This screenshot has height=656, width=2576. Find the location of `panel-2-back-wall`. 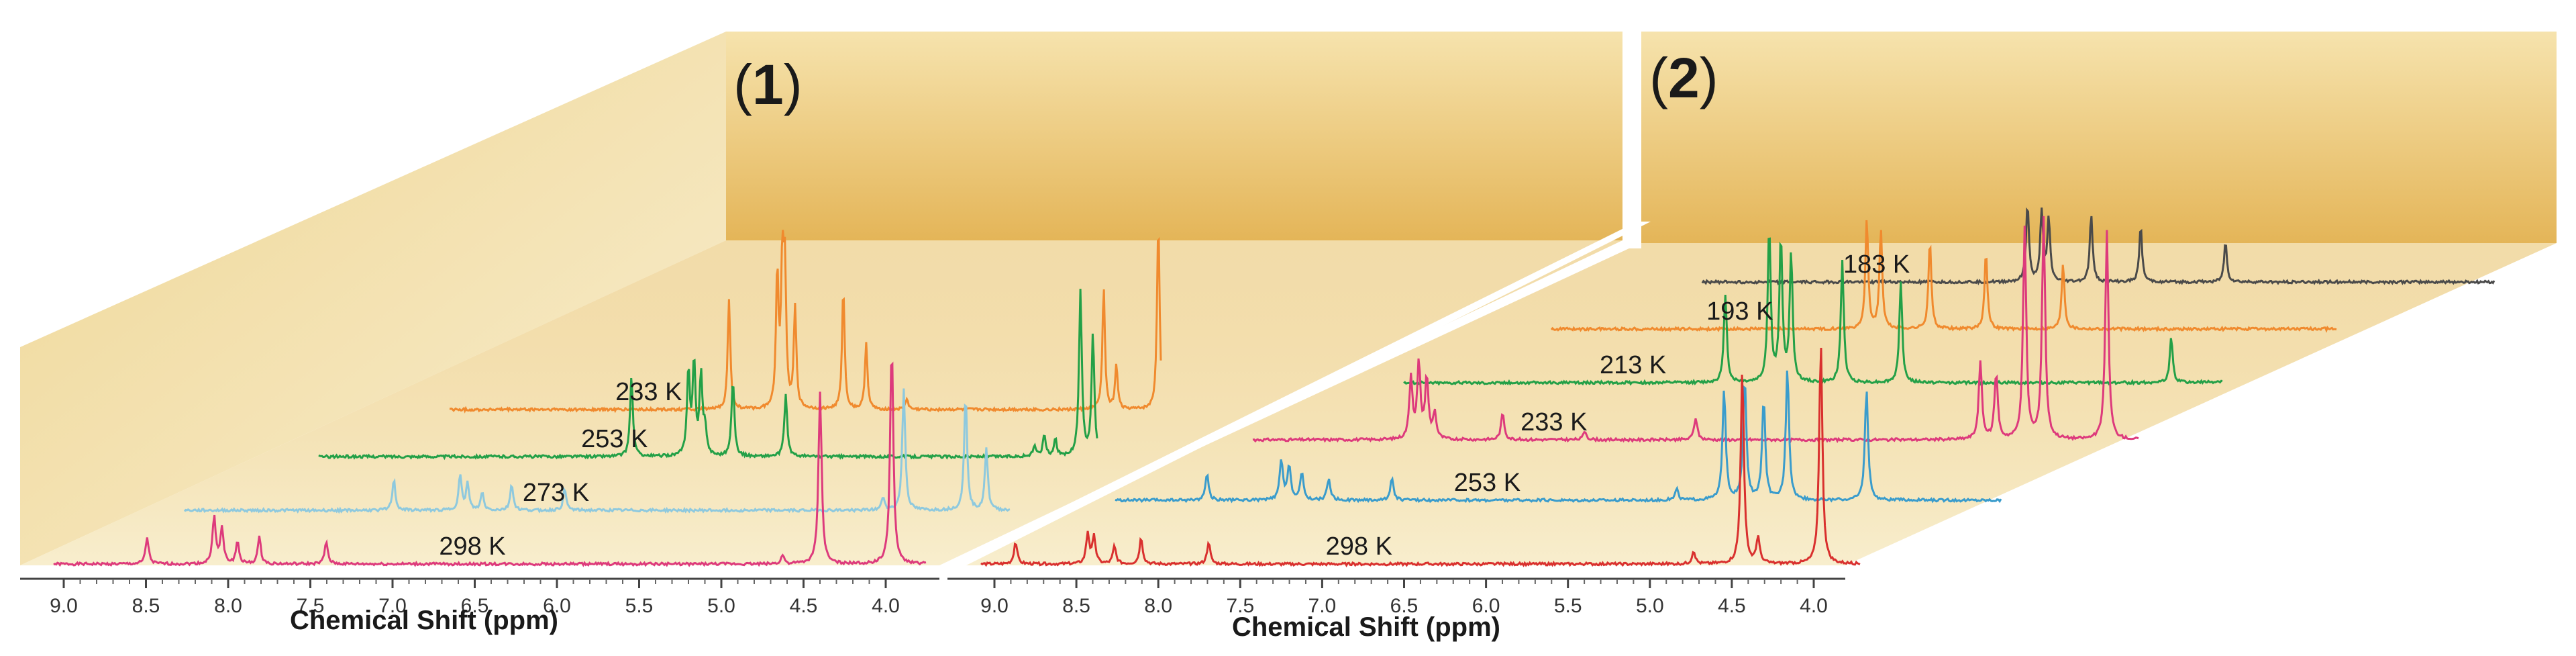

panel-2-back-wall is located at coordinates (2099, 137).